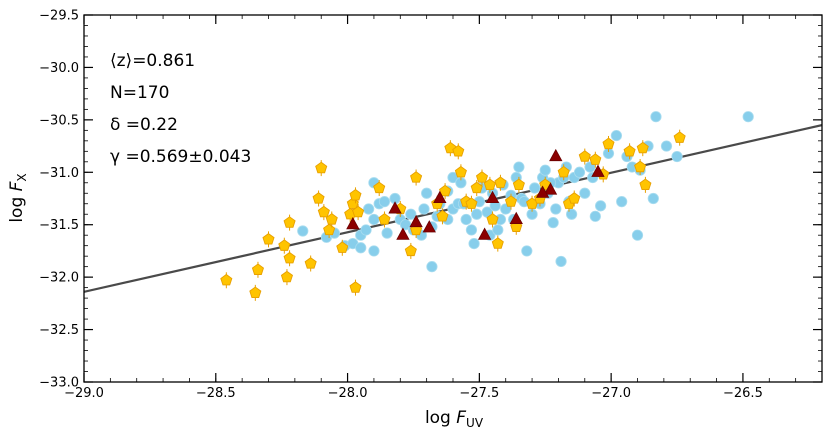  What do you see at coordinates (59, 120) in the screenshot?
I see `y-tick-label: −30.5` at bounding box center [59, 120].